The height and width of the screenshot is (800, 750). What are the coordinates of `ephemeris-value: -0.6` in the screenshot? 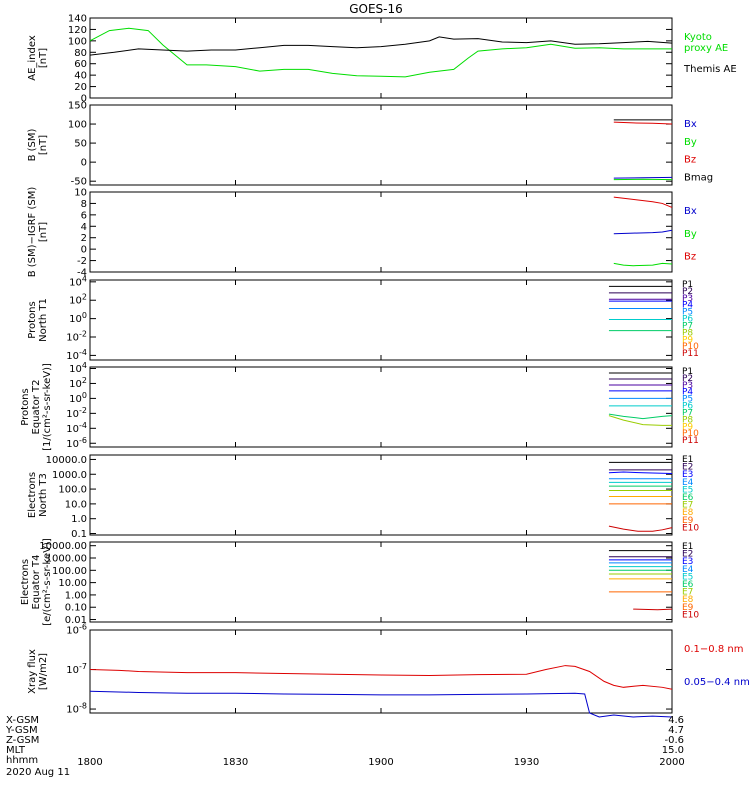 It's located at (674, 740).